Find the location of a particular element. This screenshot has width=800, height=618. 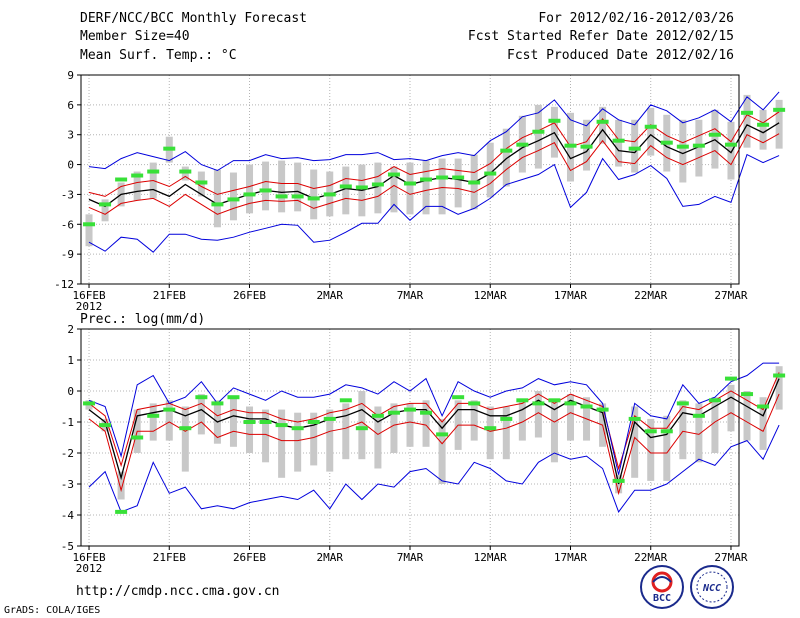

ncc-logo: NCC is located at coordinates (712, 587).